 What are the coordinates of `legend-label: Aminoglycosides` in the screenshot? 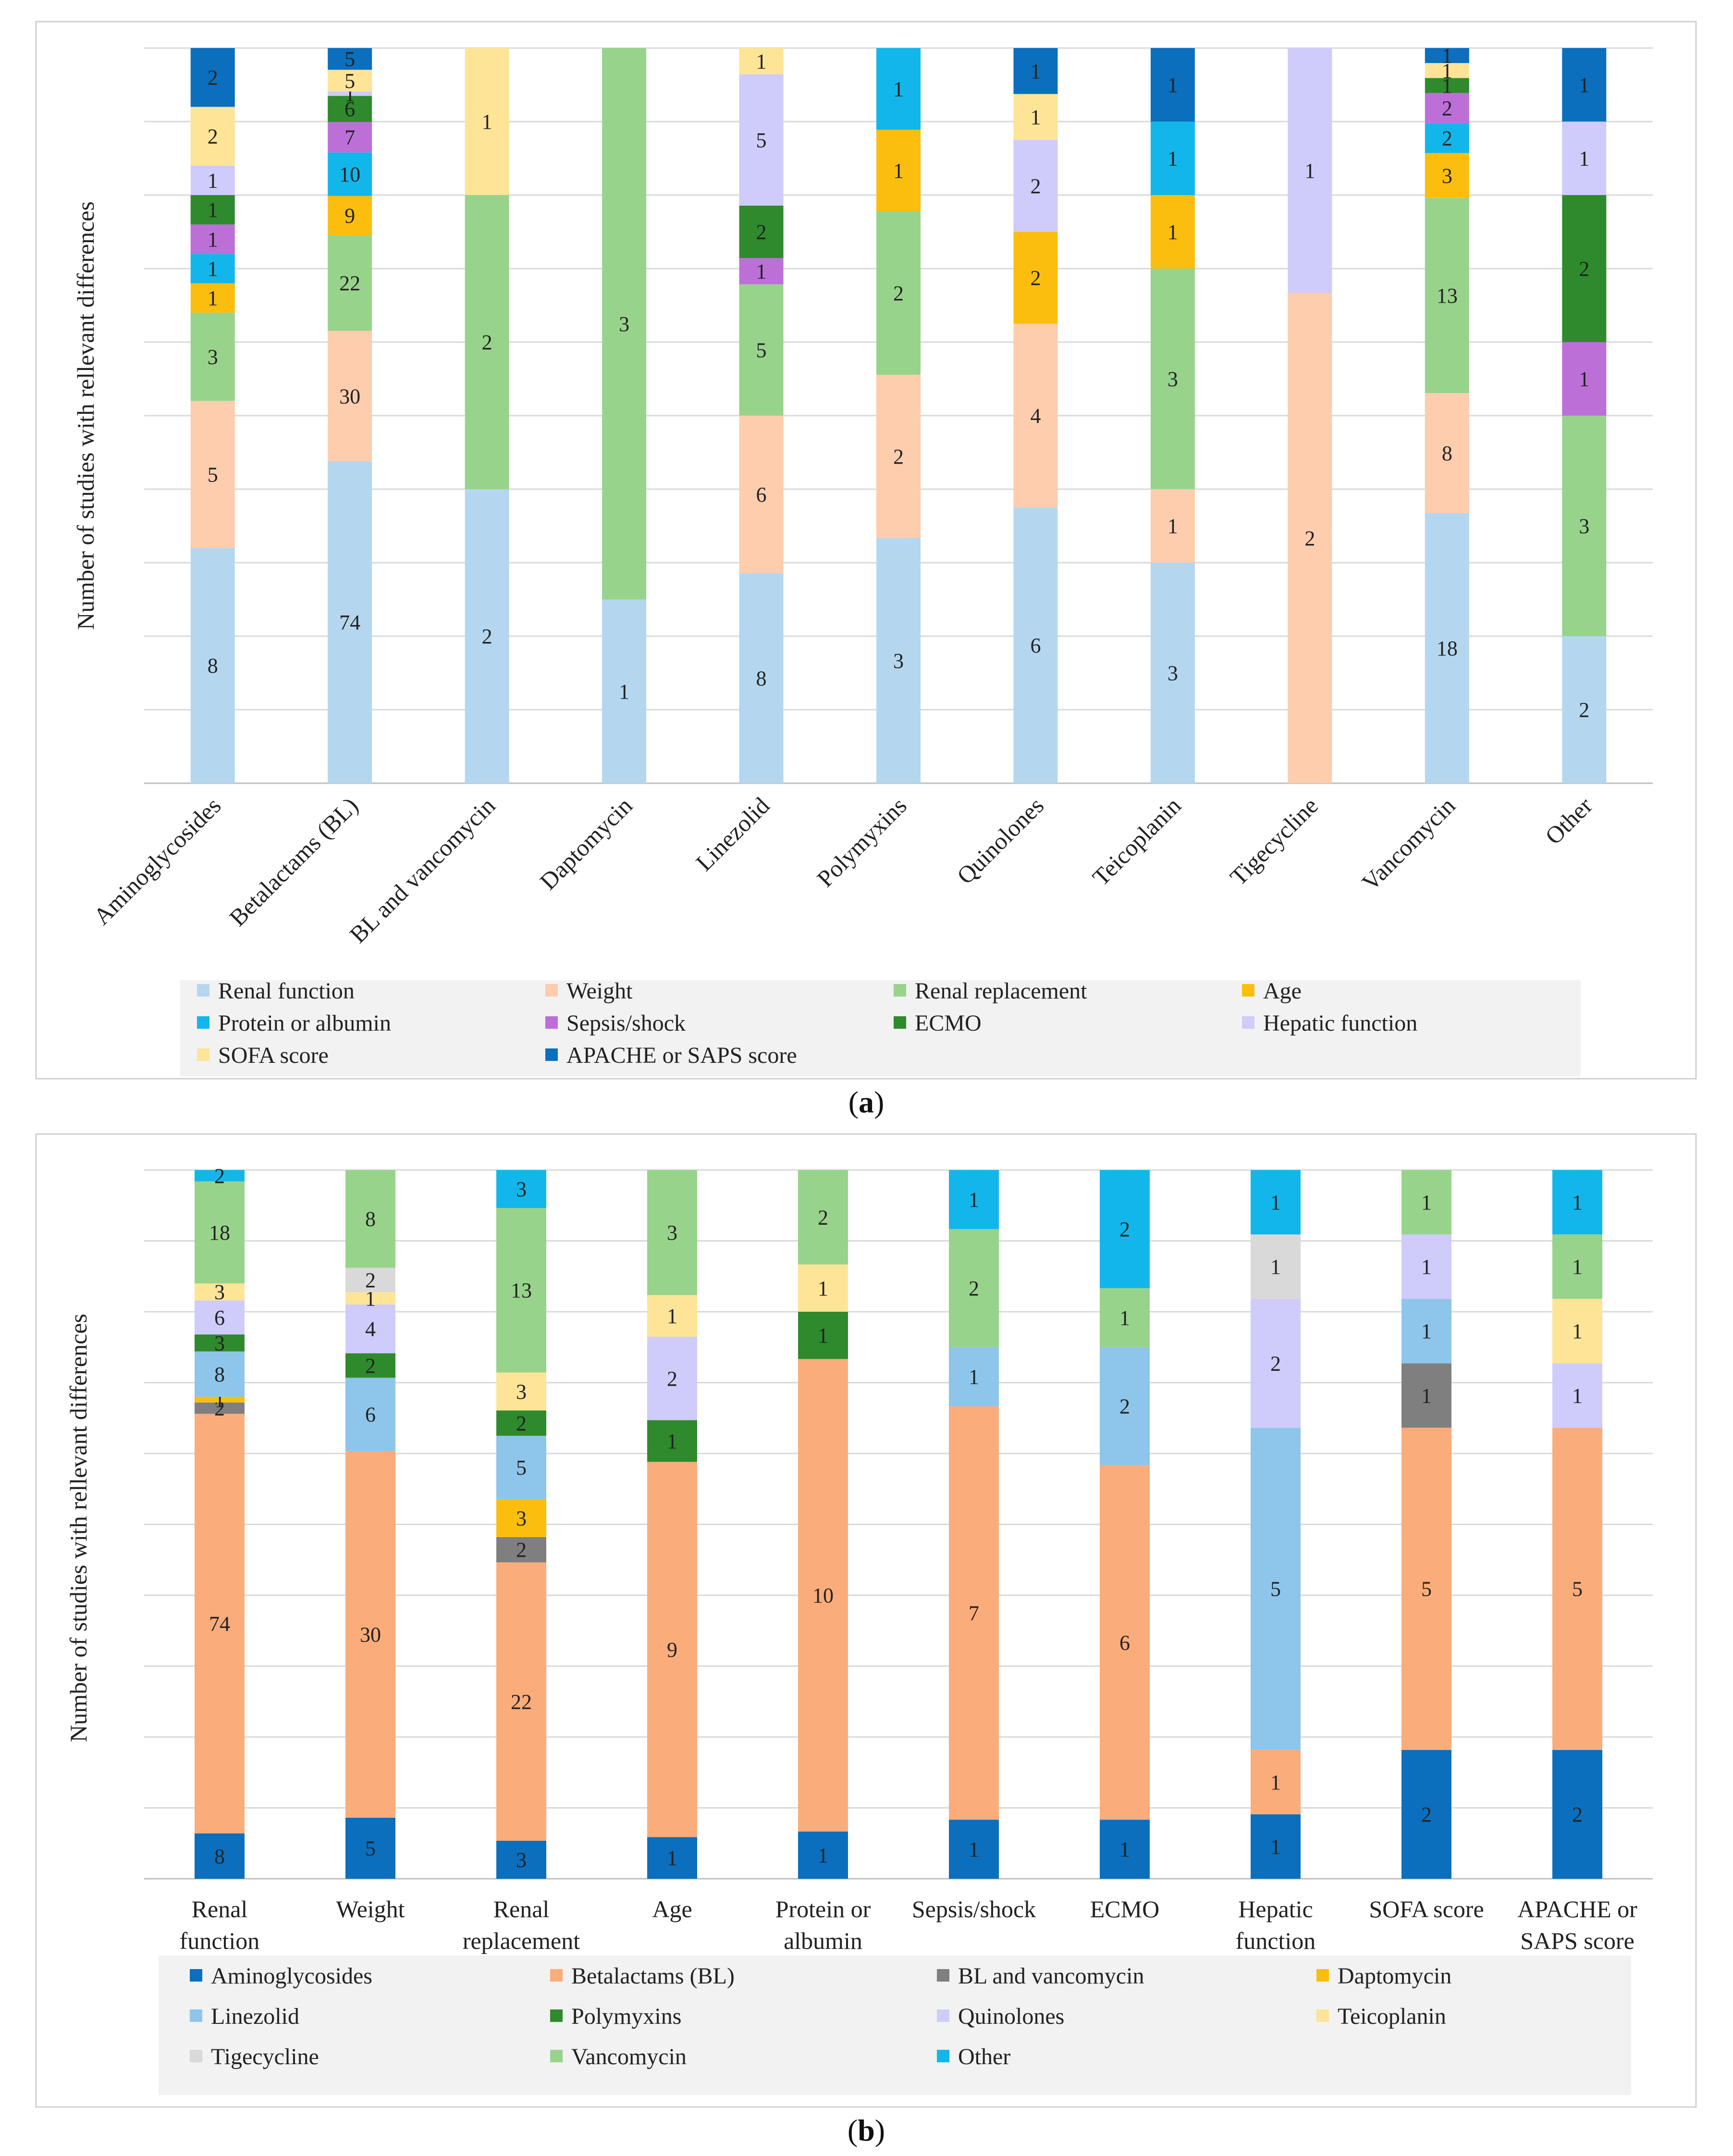 It's located at (291, 1976).